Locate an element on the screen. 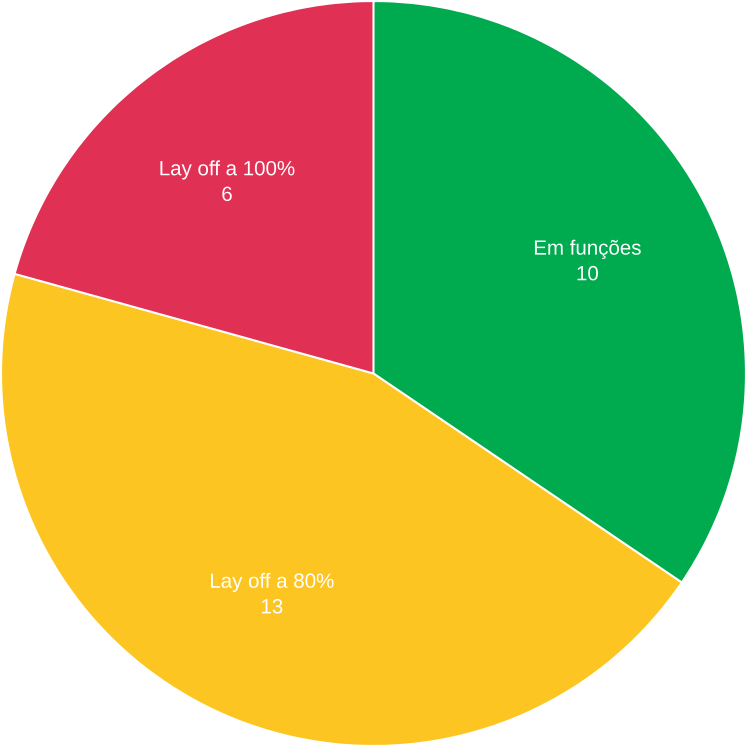  slice-label: Lay off a 100% is located at coordinates (227, 170).